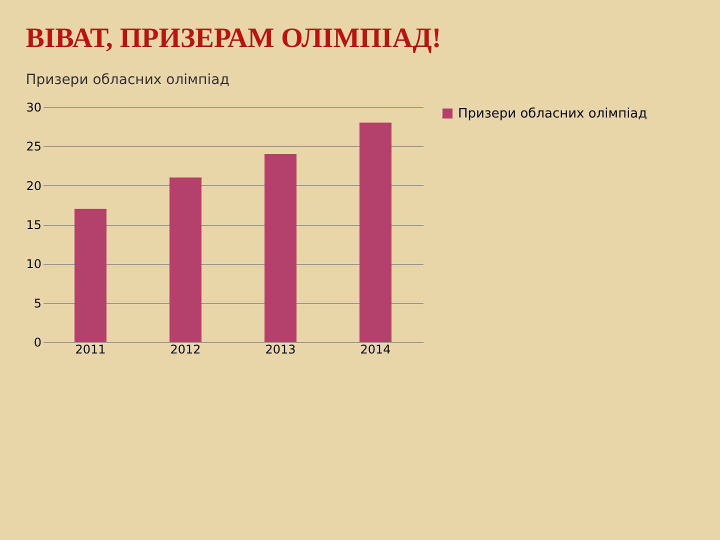  I want to click on x-tick-label: 2014, so click(375, 349).